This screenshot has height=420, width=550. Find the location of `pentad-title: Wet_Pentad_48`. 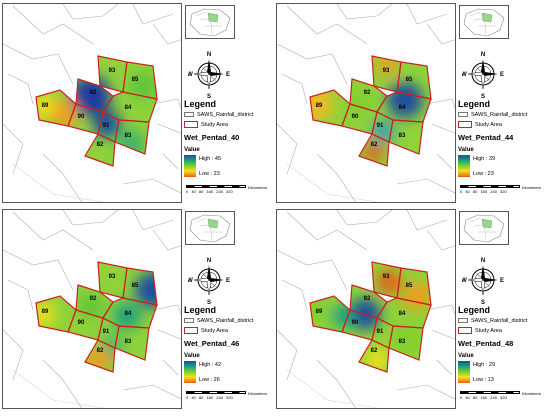

pentad-title: Wet_Pentad_48 is located at coordinates (486, 343).